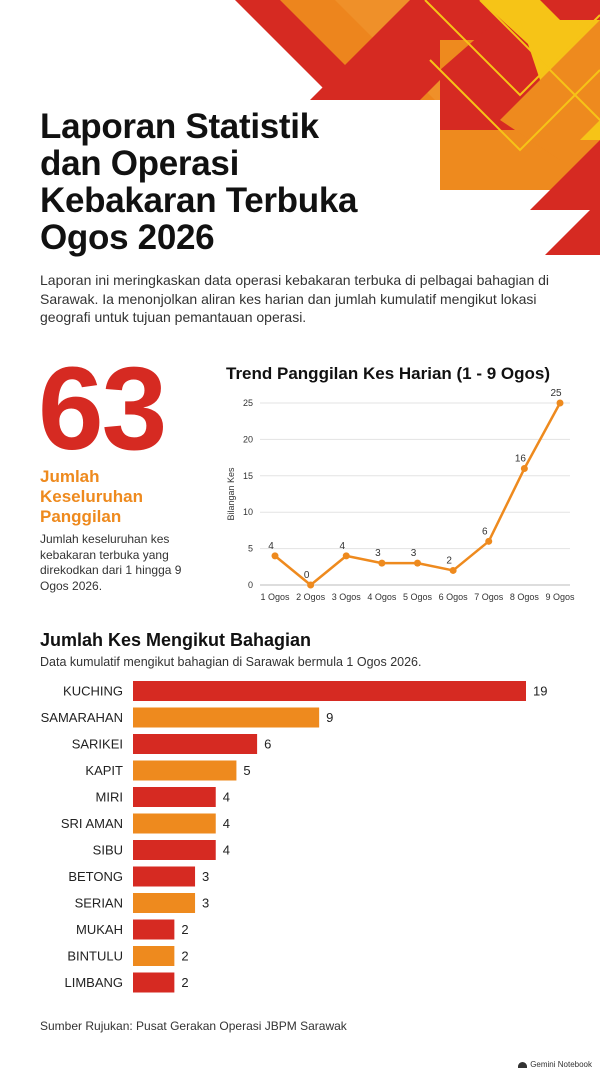 Image resolution: width=600 pixels, height=1075 pixels. I want to click on bar-category-label: LIMBANG, so click(93, 982).